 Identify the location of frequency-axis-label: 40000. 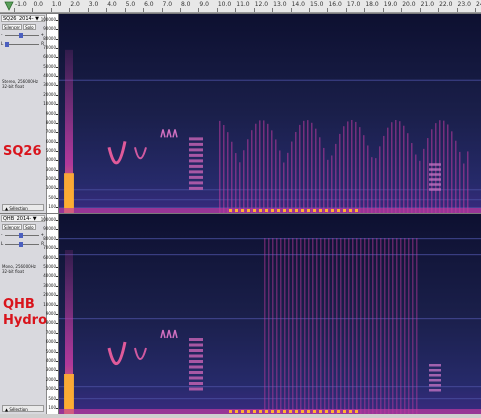
(49, 276).